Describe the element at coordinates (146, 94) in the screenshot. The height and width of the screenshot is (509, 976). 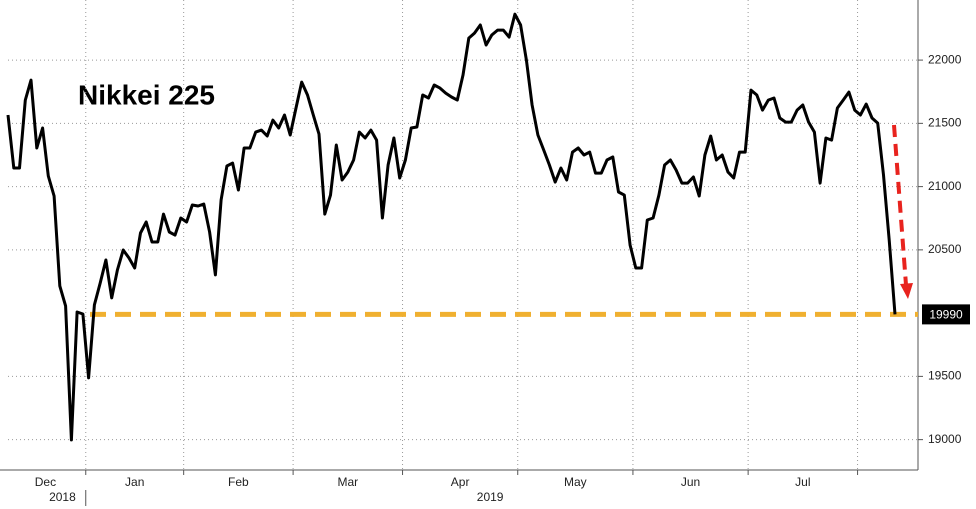
I see `chart-title: Nikkei 225` at that location.